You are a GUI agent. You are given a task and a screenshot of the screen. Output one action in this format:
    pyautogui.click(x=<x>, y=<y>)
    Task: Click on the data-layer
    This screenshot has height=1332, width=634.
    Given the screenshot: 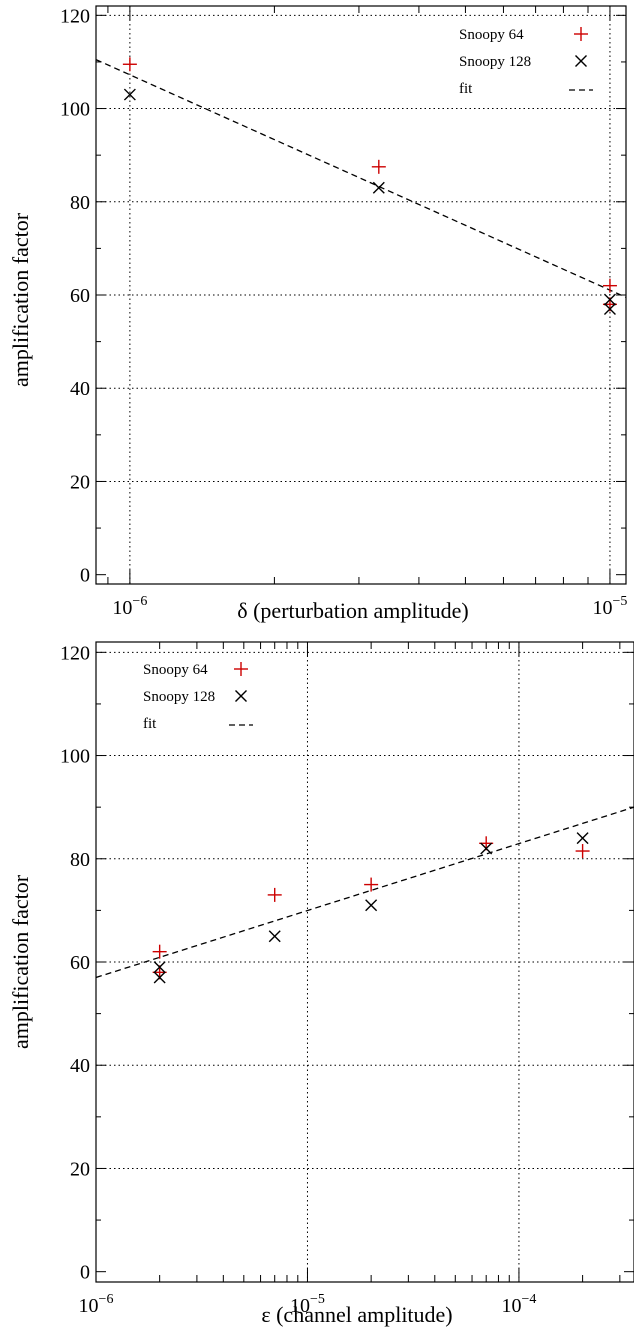 What is the action you would take?
    pyautogui.click(x=365, y=895)
    